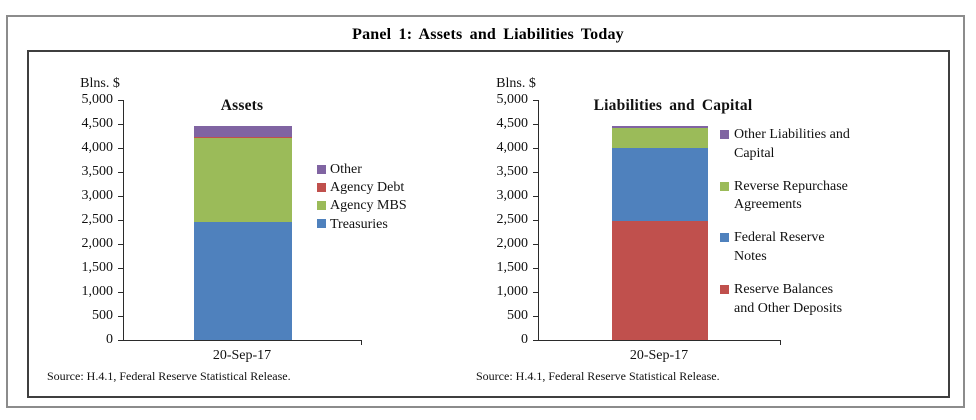  I want to click on legend-label-line: Treasuries, so click(359, 224).